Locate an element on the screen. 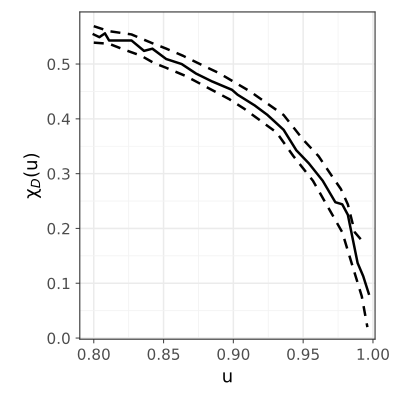 The width and height of the screenshot is (399, 399). y-tick-label: 0.1 is located at coordinates (58, 284).